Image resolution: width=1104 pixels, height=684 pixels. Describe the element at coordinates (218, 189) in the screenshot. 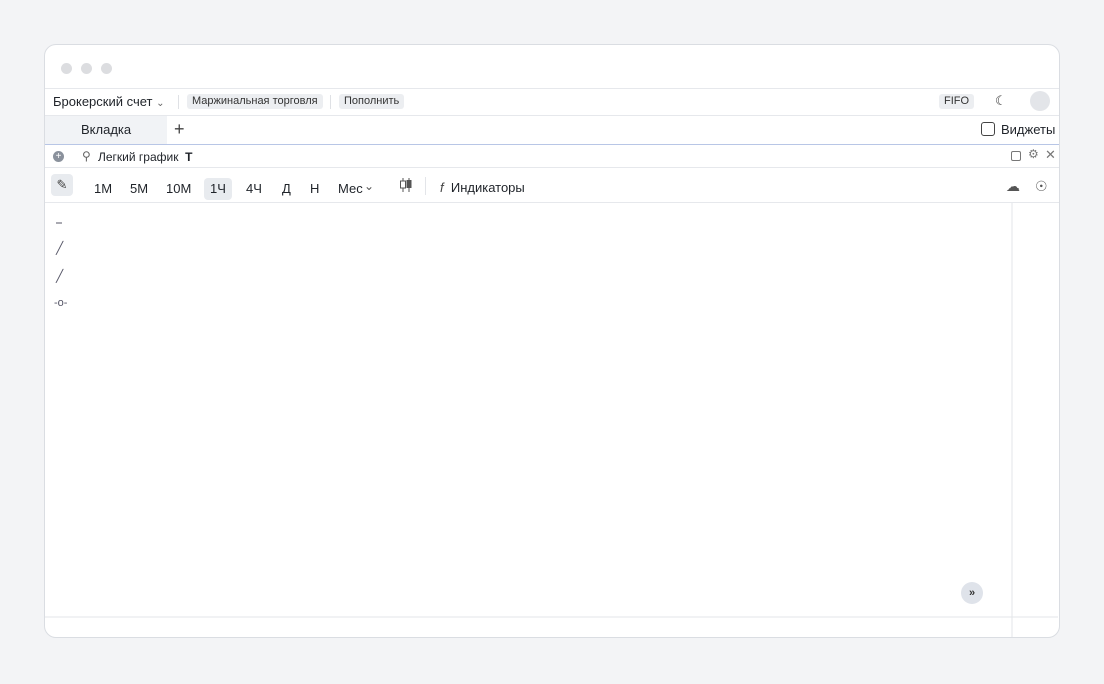

I see `interval-button: 1Ч` at that location.